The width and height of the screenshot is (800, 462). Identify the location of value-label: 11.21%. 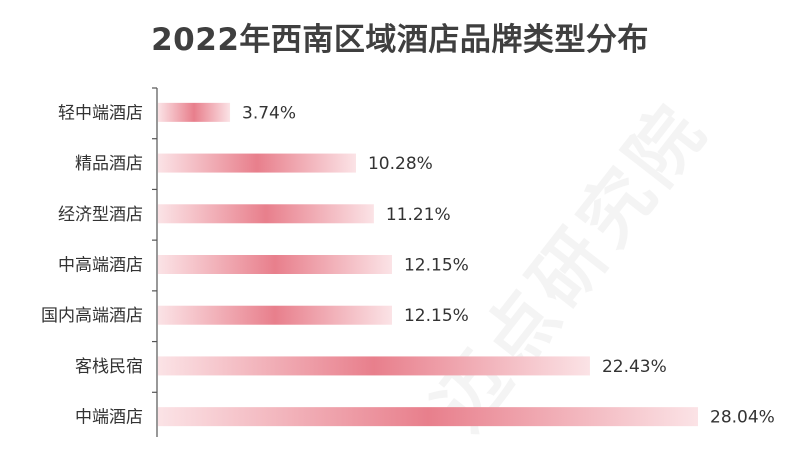
(418, 215).